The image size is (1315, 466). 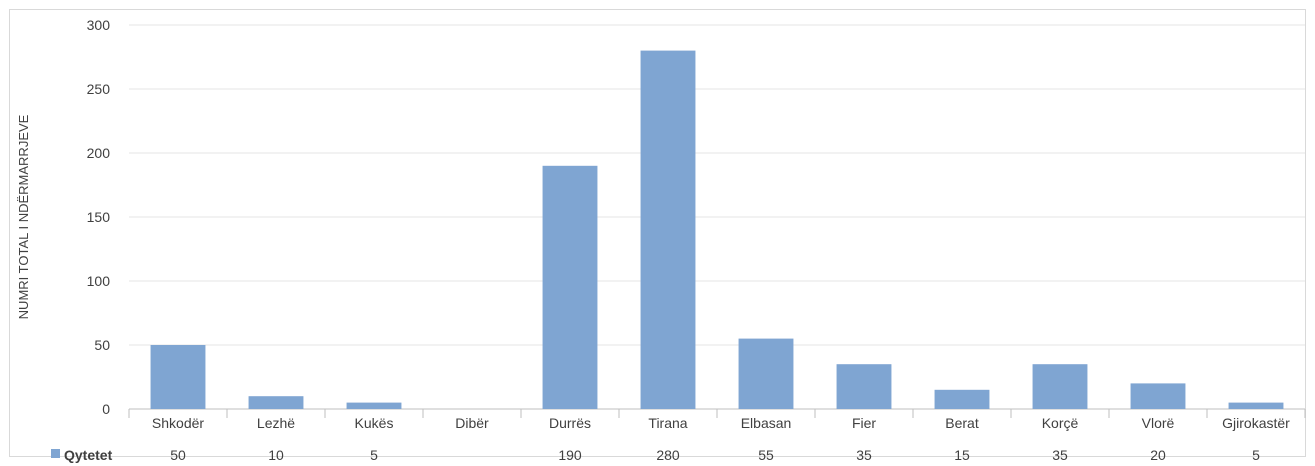 What do you see at coordinates (102, 345) in the screenshot?
I see `y-tick-label: 50` at bounding box center [102, 345].